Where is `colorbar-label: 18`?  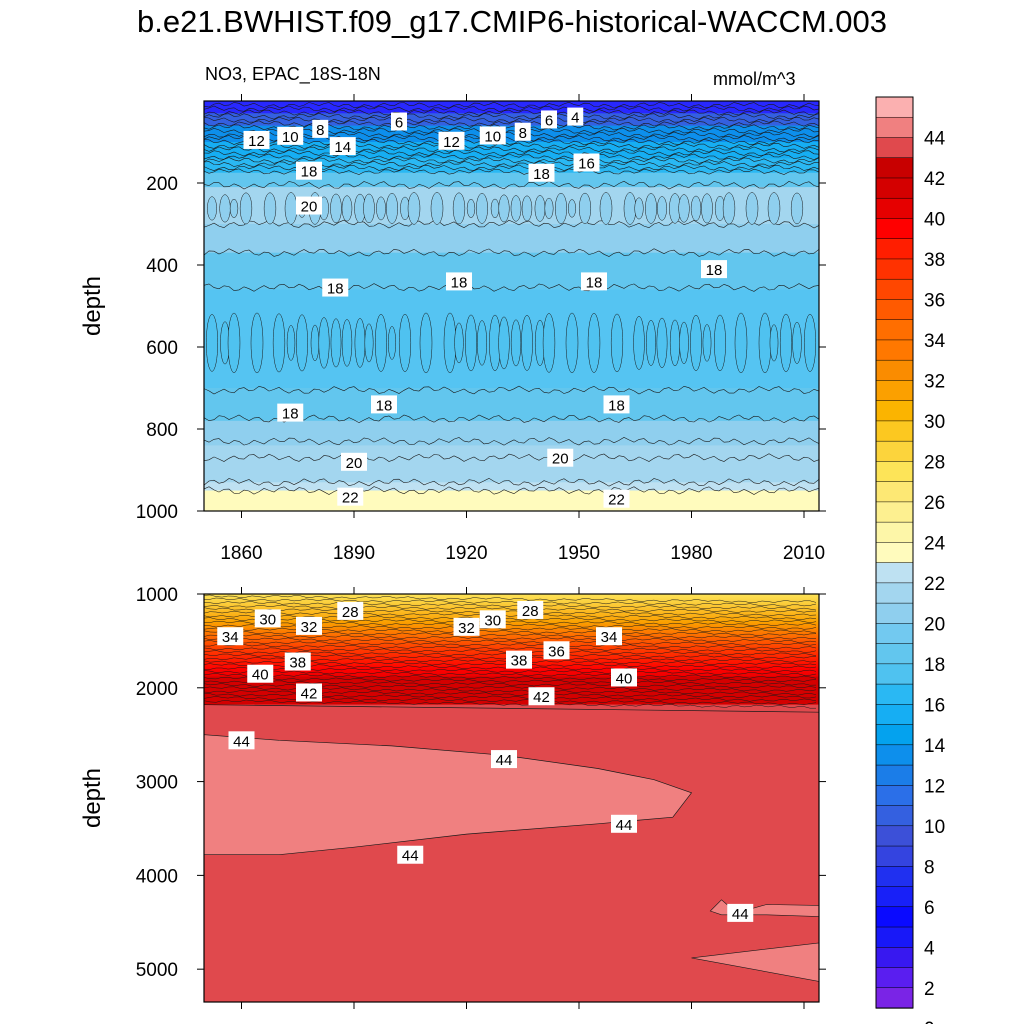
colorbar-label: 18 is located at coordinates (934, 665).